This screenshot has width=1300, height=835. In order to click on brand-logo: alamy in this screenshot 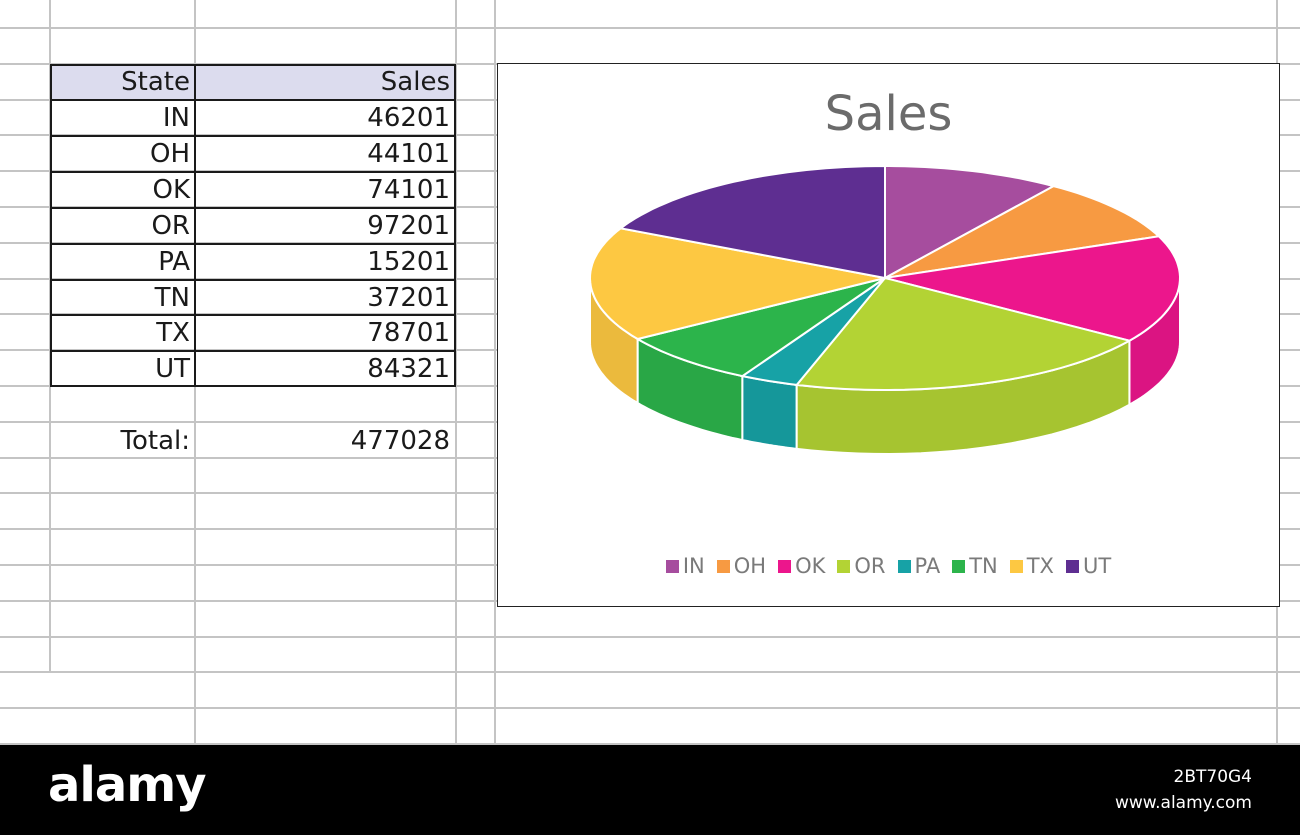, I will do `click(127, 785)`.